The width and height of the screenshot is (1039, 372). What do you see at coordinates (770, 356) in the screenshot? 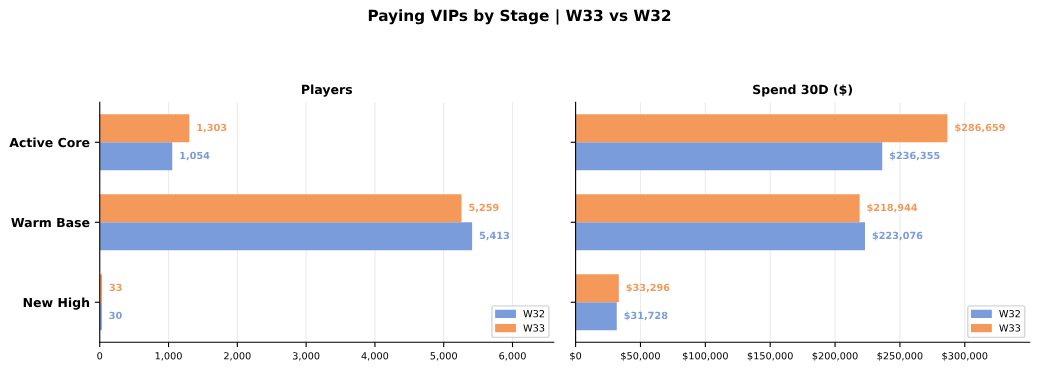
I see `x-tick-label: $150,000` at bounding box center [770, 356].